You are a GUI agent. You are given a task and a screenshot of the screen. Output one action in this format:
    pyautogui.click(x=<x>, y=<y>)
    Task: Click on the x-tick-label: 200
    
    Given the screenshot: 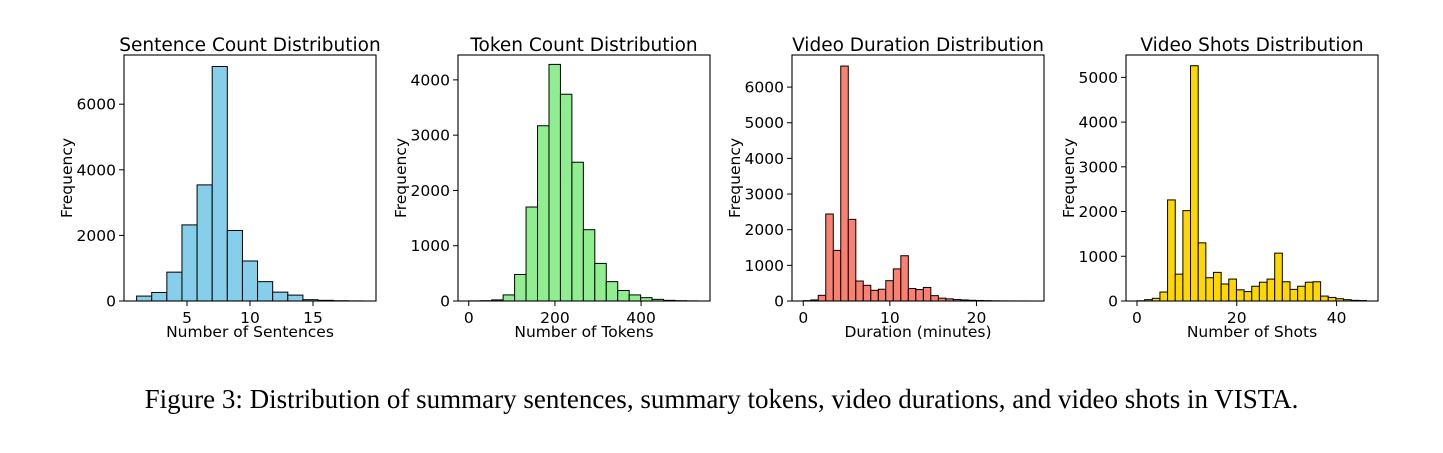 What is the action you would take?
    pyautogui.click(x=555, y=318)
    